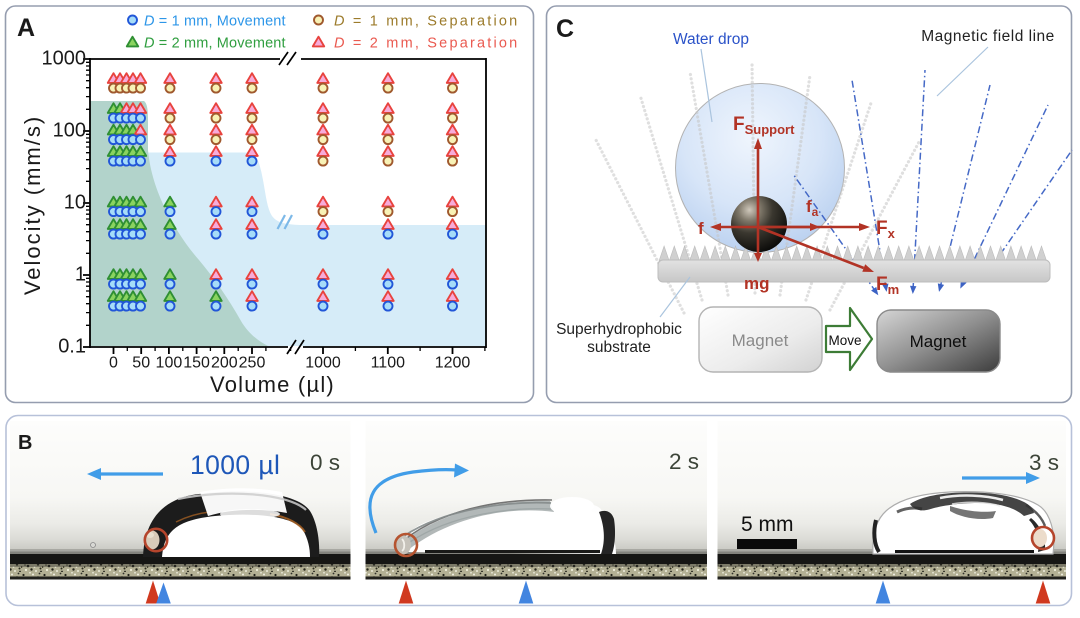  Describe the element at coordinates (26, 28) in the screenshot. I see `svg-text: A` at that location.